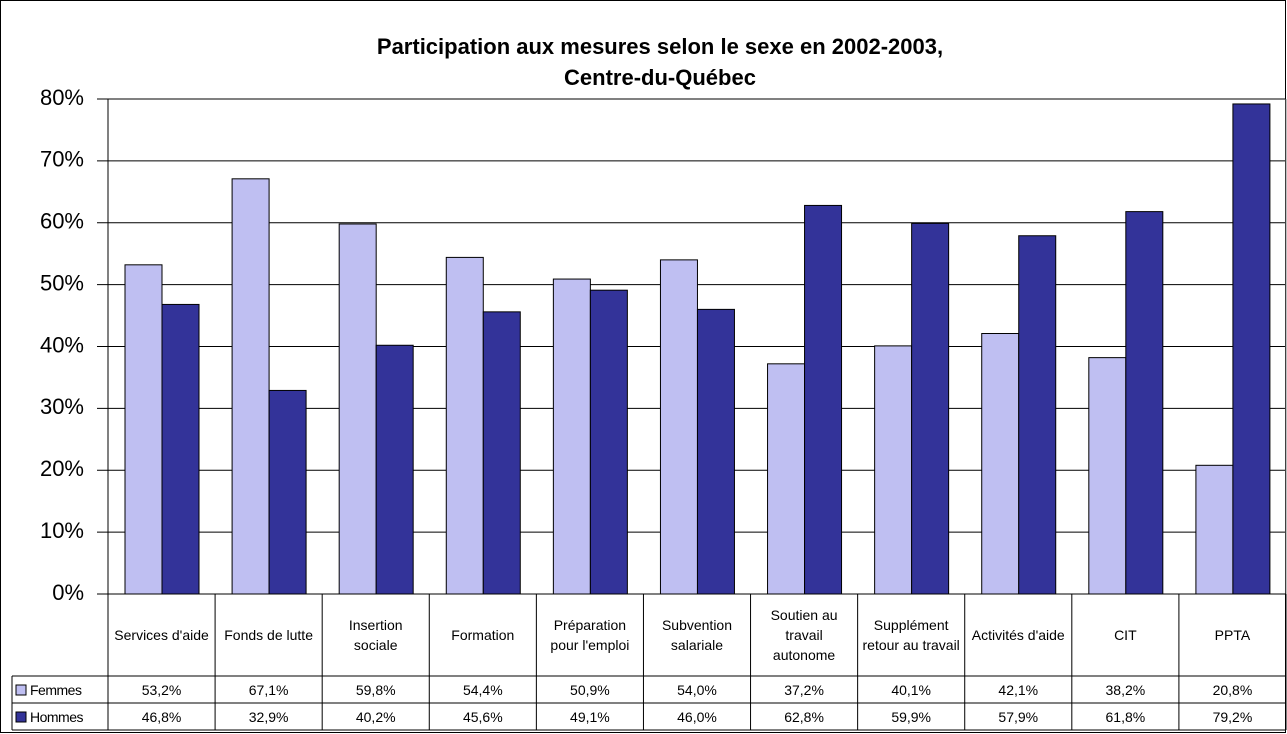  Describe the element at coordinates (590, 689) in the screenshot. I see `value-label: 50,9%` at that location.